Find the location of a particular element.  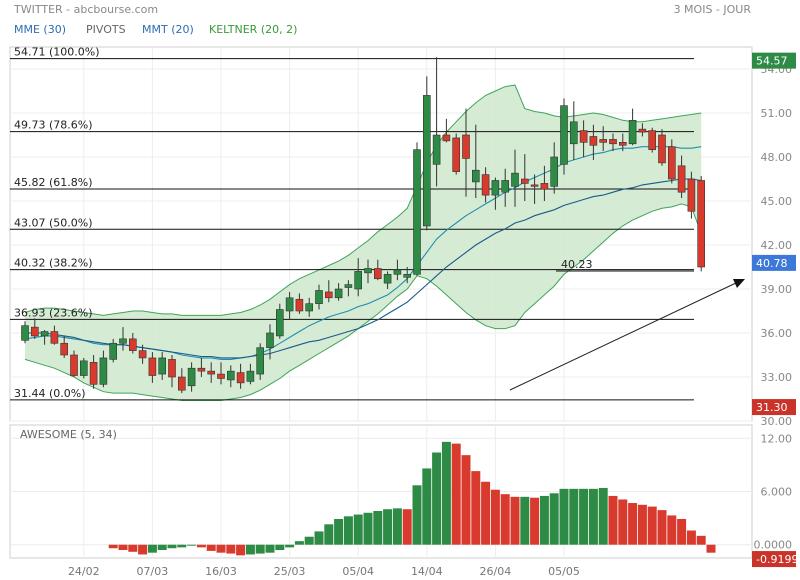

last-price-tag: 40.78 is located at coordinates (774, 262).